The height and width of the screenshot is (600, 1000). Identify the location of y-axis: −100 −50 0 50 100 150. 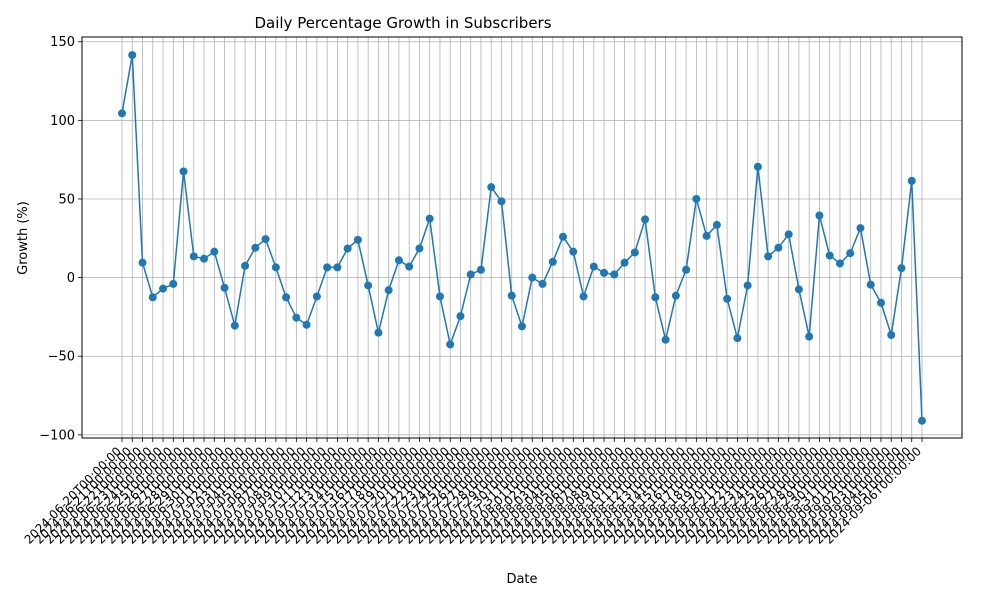
(60, 239).